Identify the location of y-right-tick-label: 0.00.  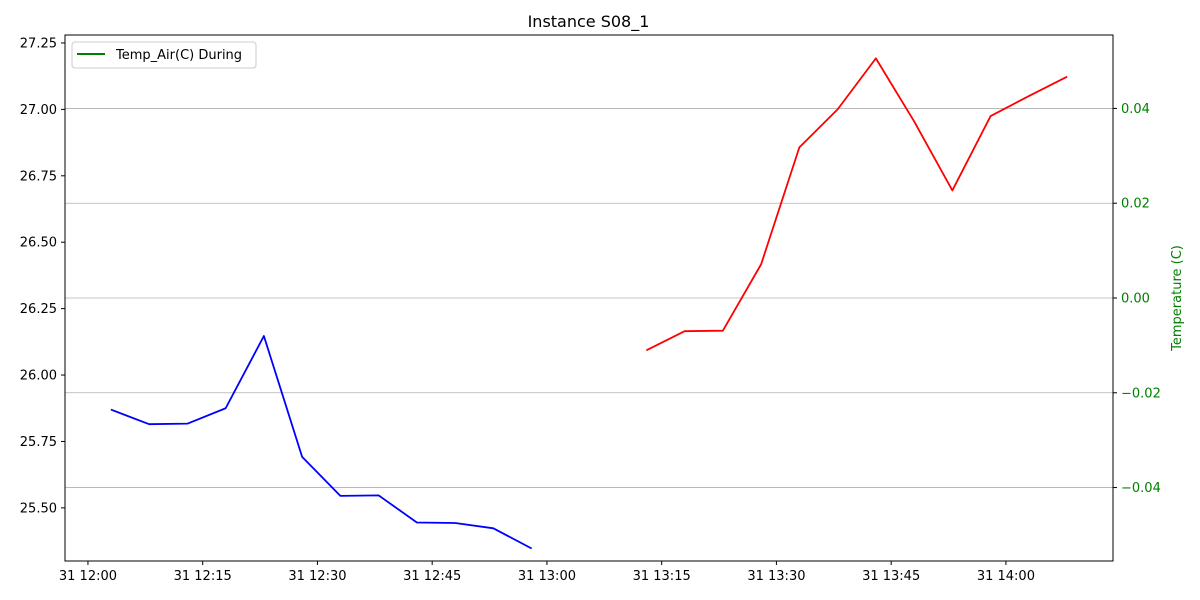
(1135, 299).